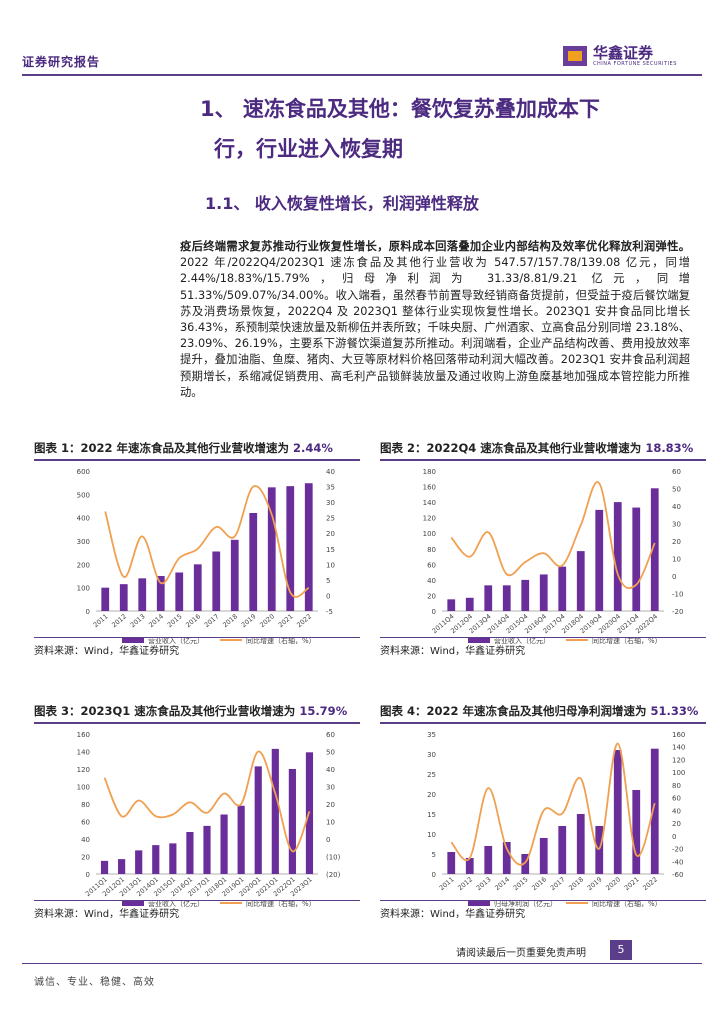 The image size is (724, 1024). What do you see at coordinates (677, 850) in the screenshot?
I see `right-tick-label: -20` at bounding box center [677, 850].